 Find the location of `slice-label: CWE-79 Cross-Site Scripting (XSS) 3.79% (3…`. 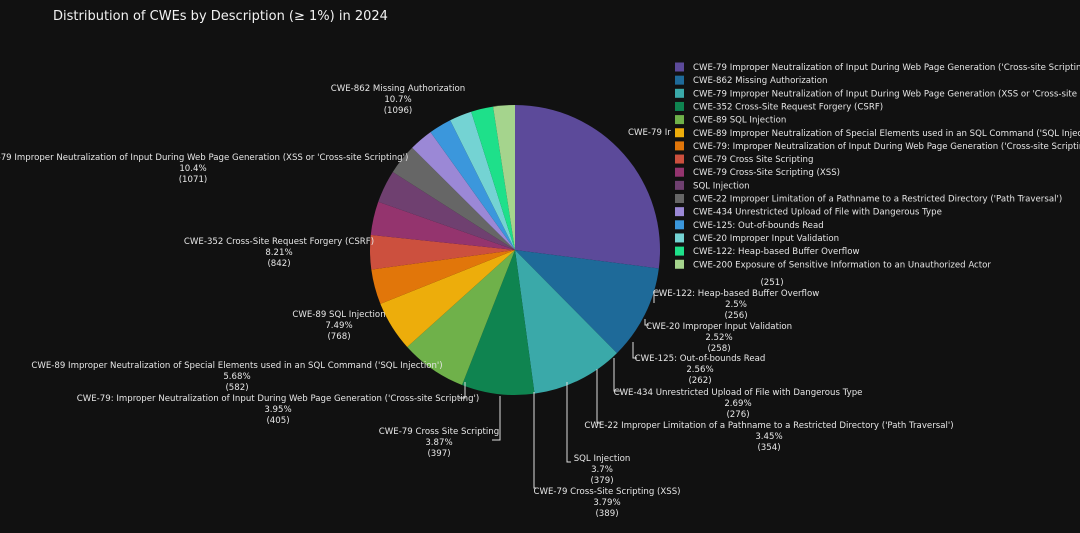

slice-label: CWE-79 Cross-Site Scripting (XSS) 3.79% (3… is located at coordinates (606, 503).